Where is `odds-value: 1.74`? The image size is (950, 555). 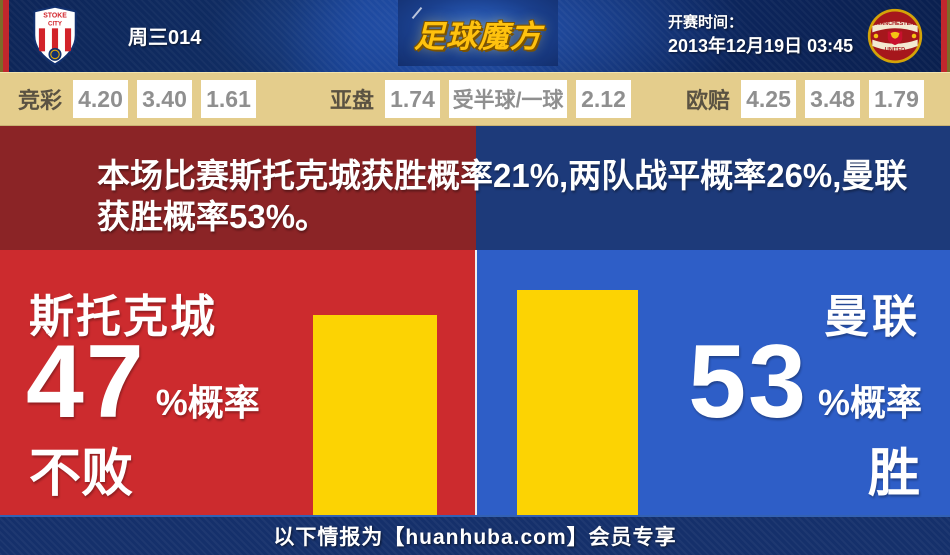 odds-value: 1.74 is located at coordinates (413, 99).